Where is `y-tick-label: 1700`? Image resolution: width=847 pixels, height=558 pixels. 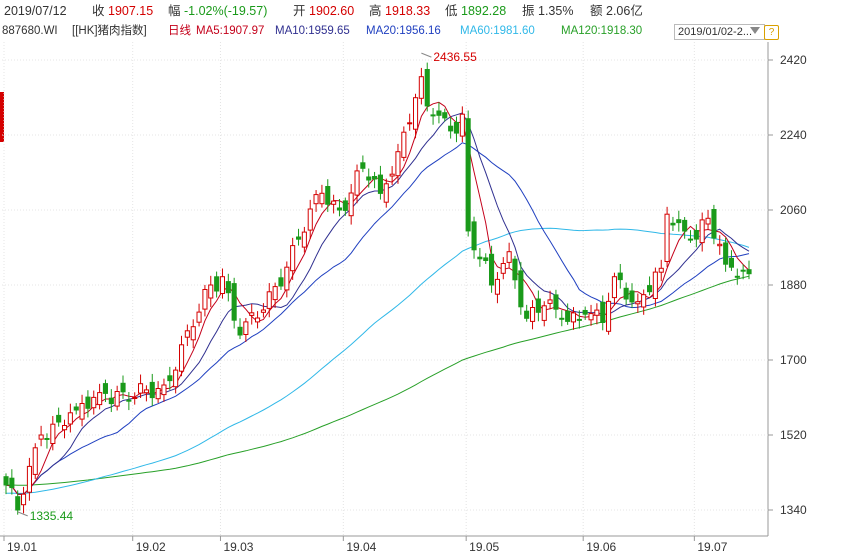
y-tick-label: 1700 is located at coordinates (793, 360).